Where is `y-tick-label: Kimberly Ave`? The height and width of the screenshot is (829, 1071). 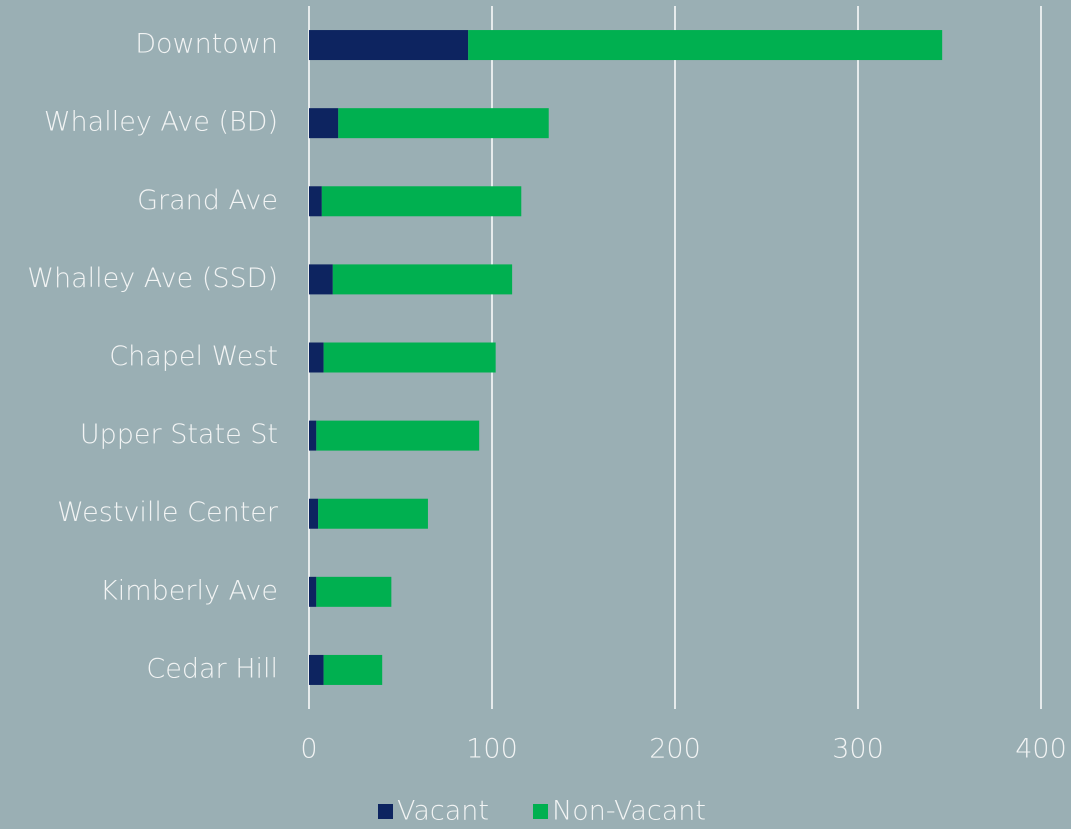 y-tick-label: Kimberly Ave is located at coordinates (189, 590).